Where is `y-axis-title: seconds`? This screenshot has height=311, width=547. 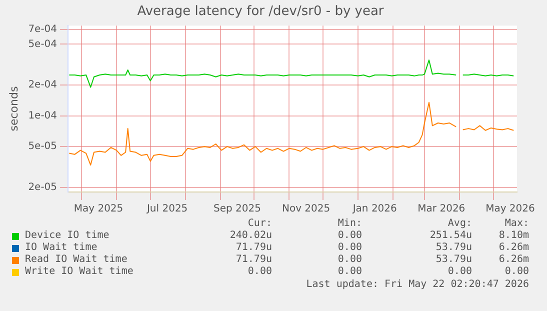
y-axis-title: seconds is located at coordinates (13, 109).